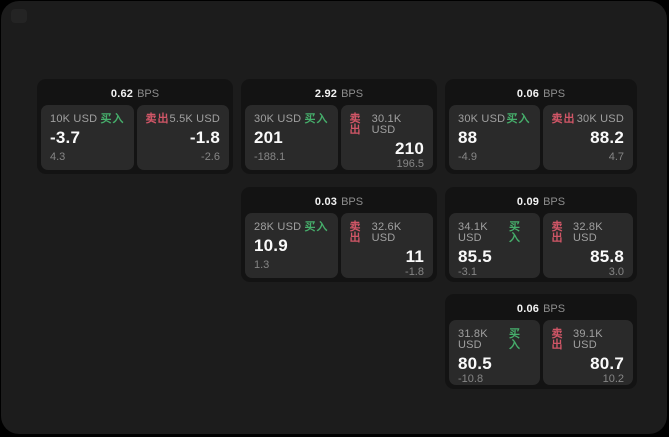  Describe the element at coordinates (268, 137) in the screenshot. I see `buy-price: 201` at that location.